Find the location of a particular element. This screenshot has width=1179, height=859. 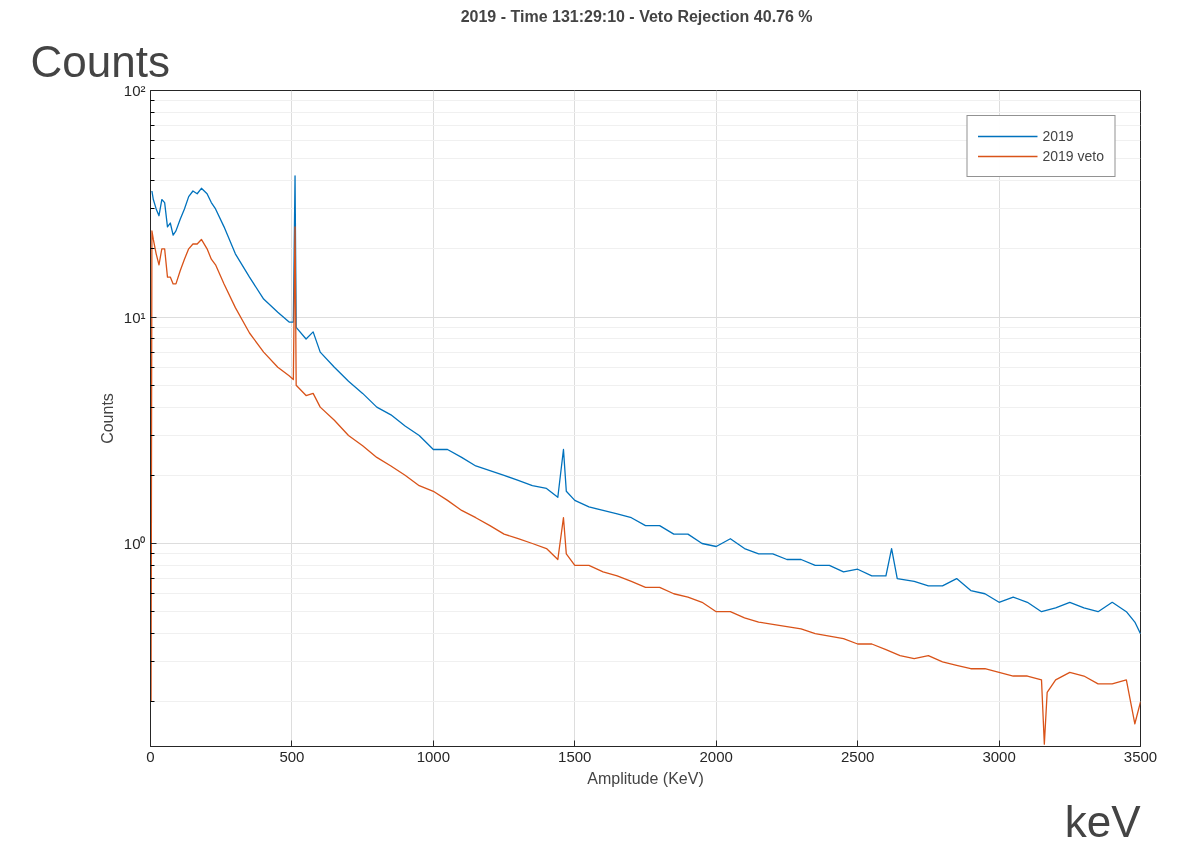

y-tick-label: 10¹ is located at coordinates (134, 317).